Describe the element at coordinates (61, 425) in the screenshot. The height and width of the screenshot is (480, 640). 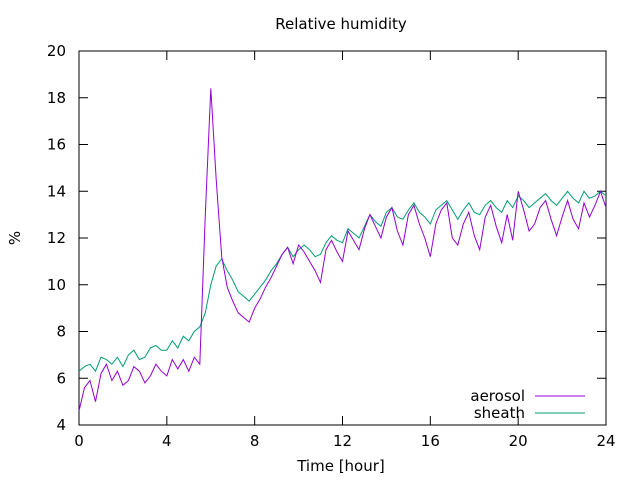
I see `y-tick-label: 4` at that location.